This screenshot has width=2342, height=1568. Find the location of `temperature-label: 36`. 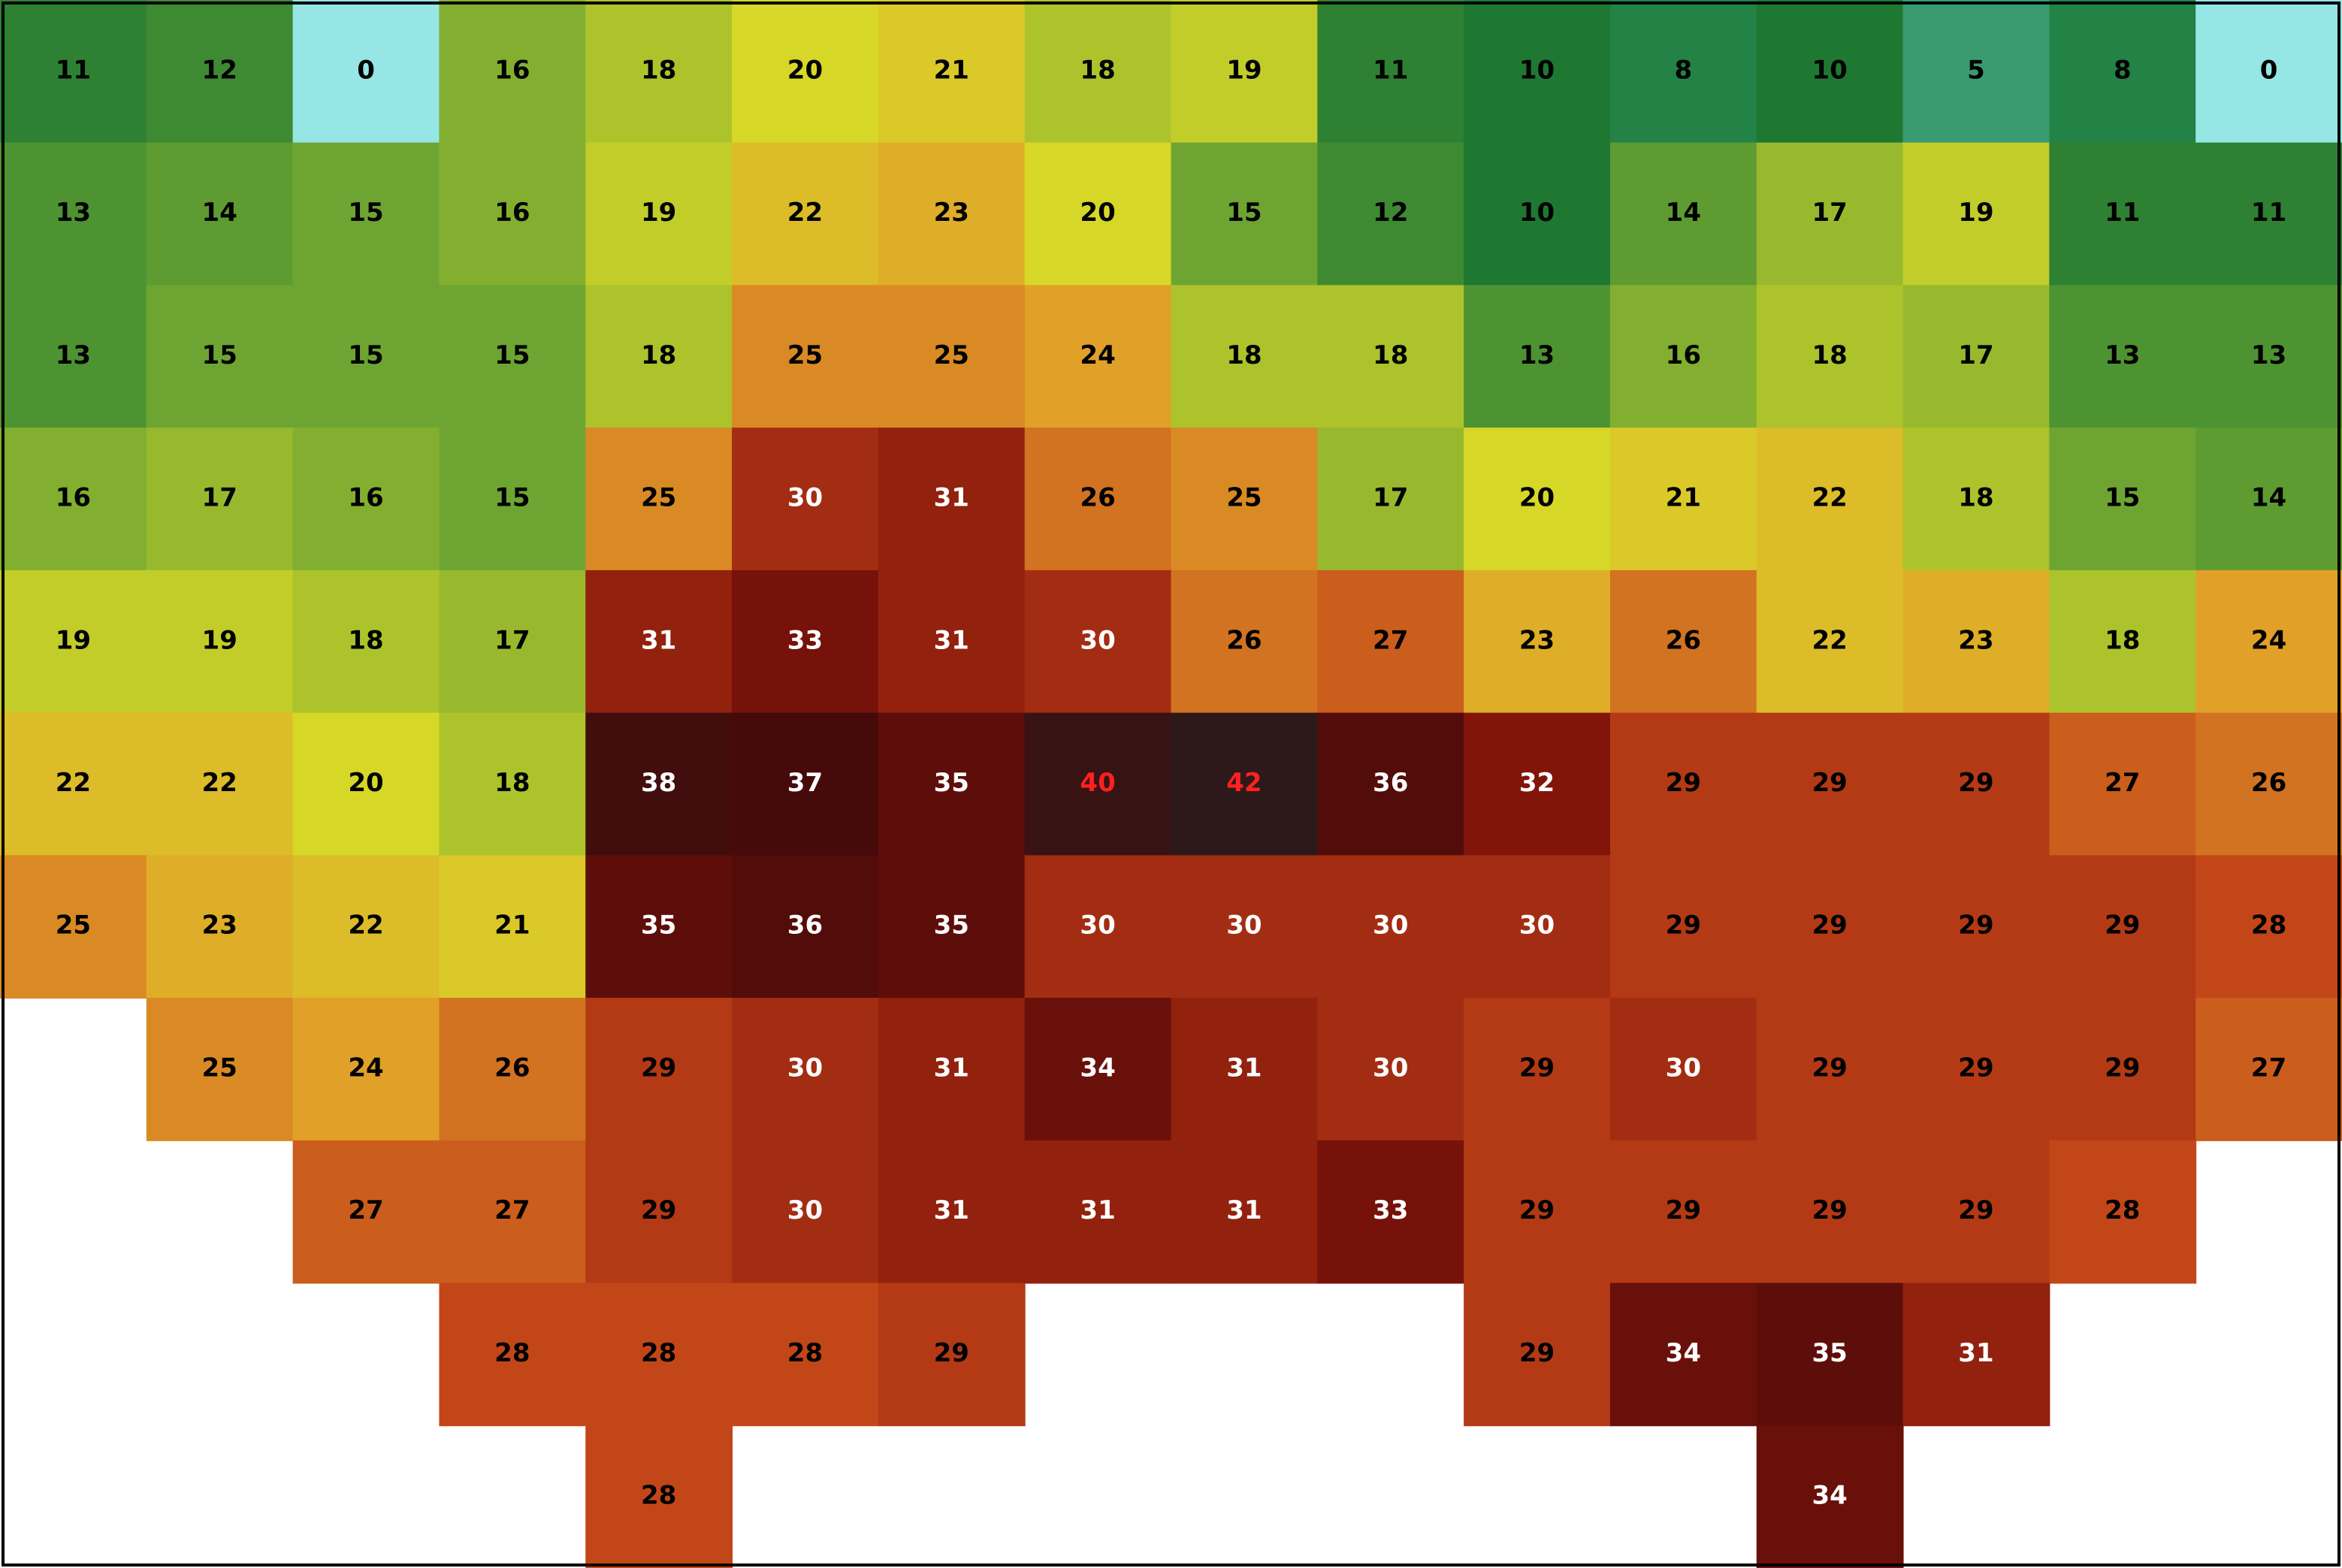

temperature-label: 36 is located at coordinates (805, 926).